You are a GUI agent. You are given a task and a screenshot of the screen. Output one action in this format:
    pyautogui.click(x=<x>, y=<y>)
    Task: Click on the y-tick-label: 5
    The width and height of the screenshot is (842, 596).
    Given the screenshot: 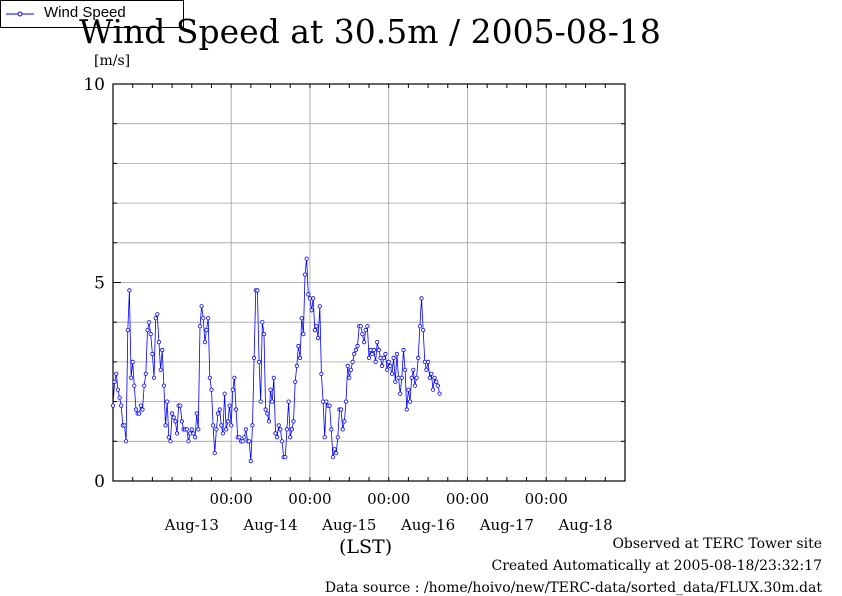 What is the action you would take?
    pyautogui.click(x=99, y=284)
    